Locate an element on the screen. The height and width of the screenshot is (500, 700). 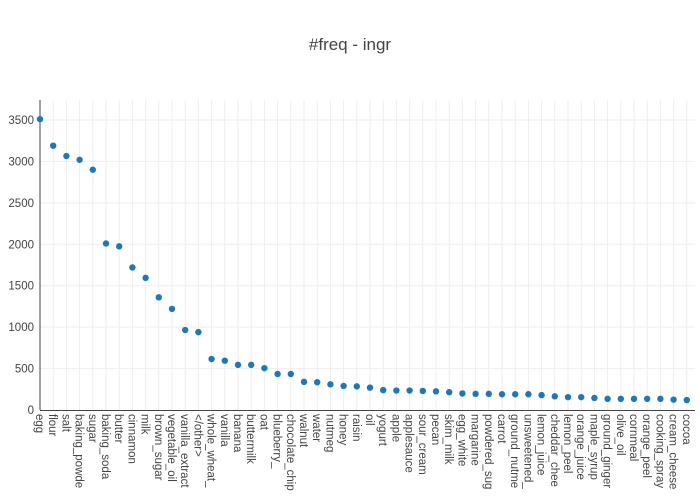
x-tick-label: blueberry_ is located at coordinates (277, 441).